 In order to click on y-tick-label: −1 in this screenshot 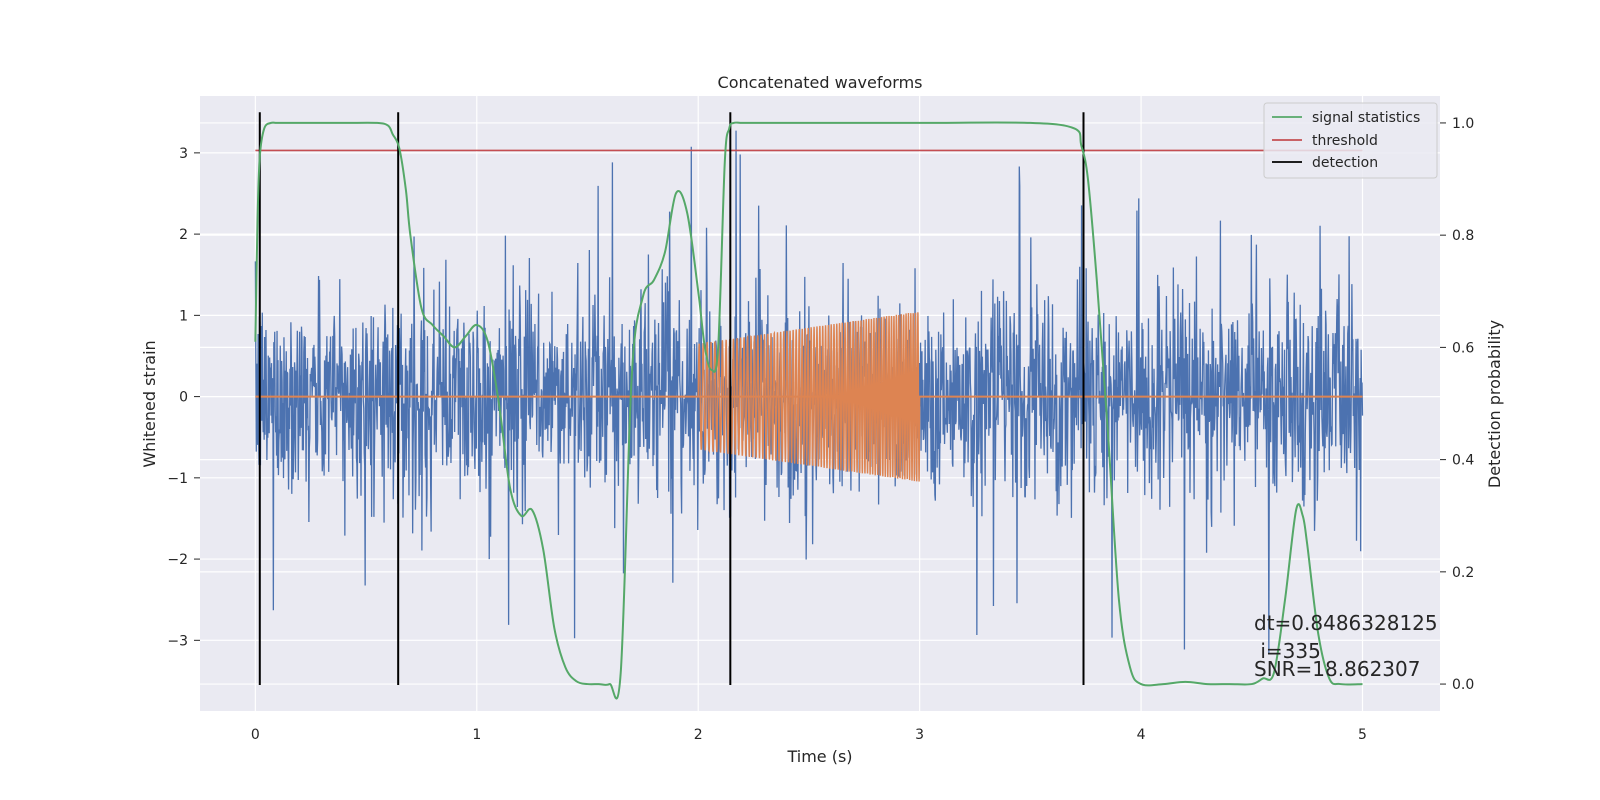, I will do `click(177, 479)`.